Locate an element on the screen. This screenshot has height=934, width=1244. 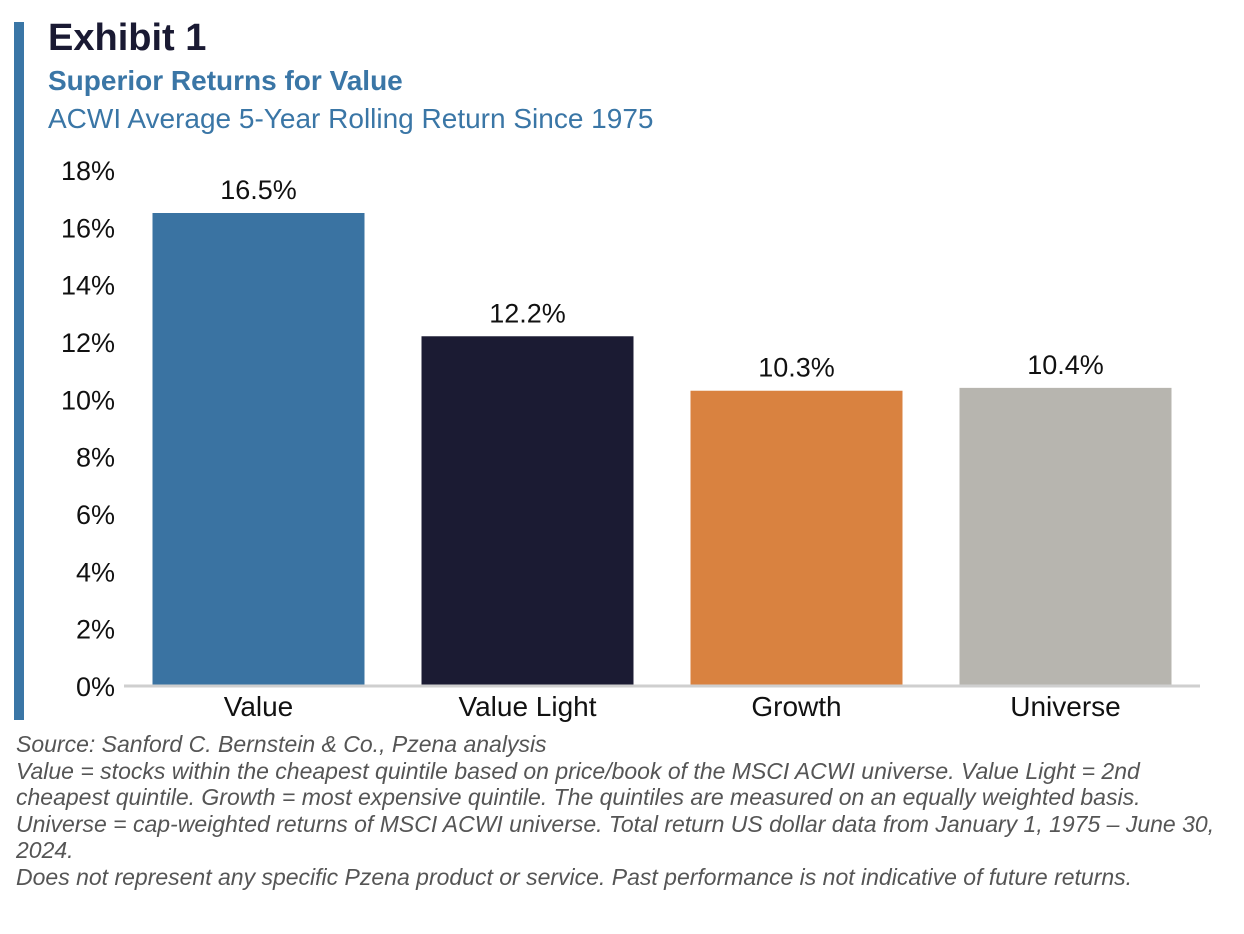
bar-value-label: 16.5% is located at coordinates (258, 190).